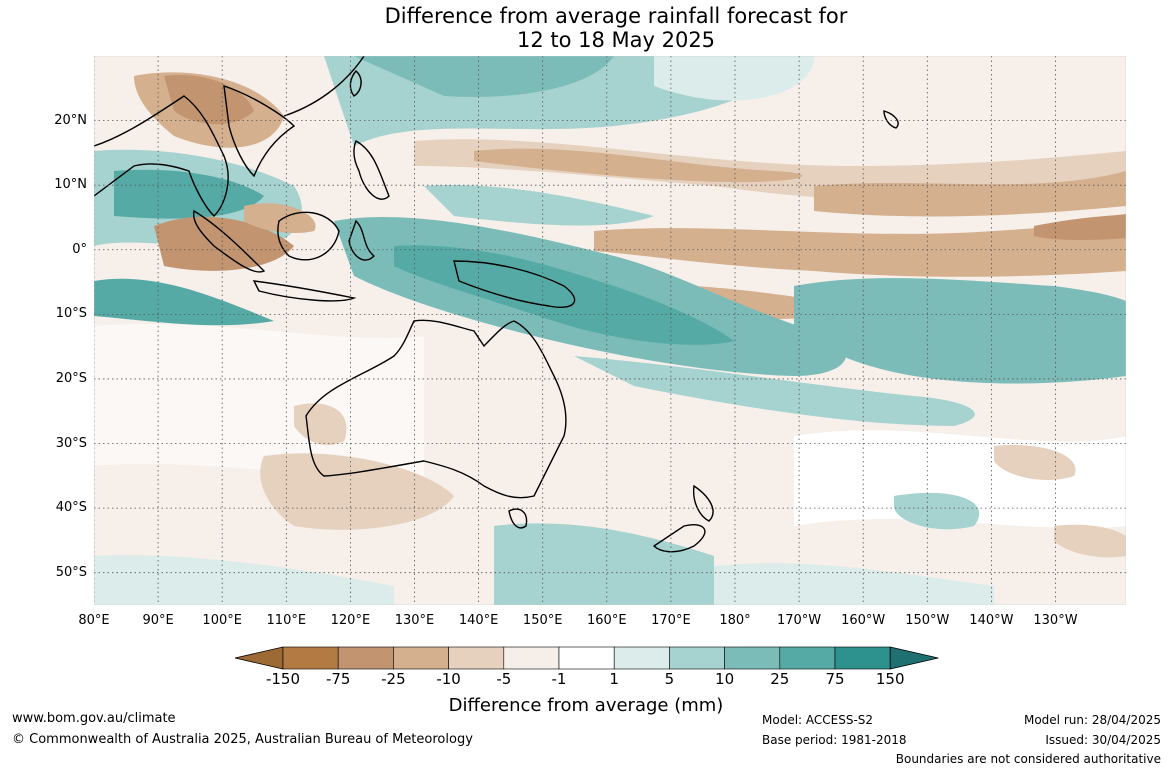 This screenshot has height=770, width=1173. I want to click on philippines-coast, so click(371, 170).